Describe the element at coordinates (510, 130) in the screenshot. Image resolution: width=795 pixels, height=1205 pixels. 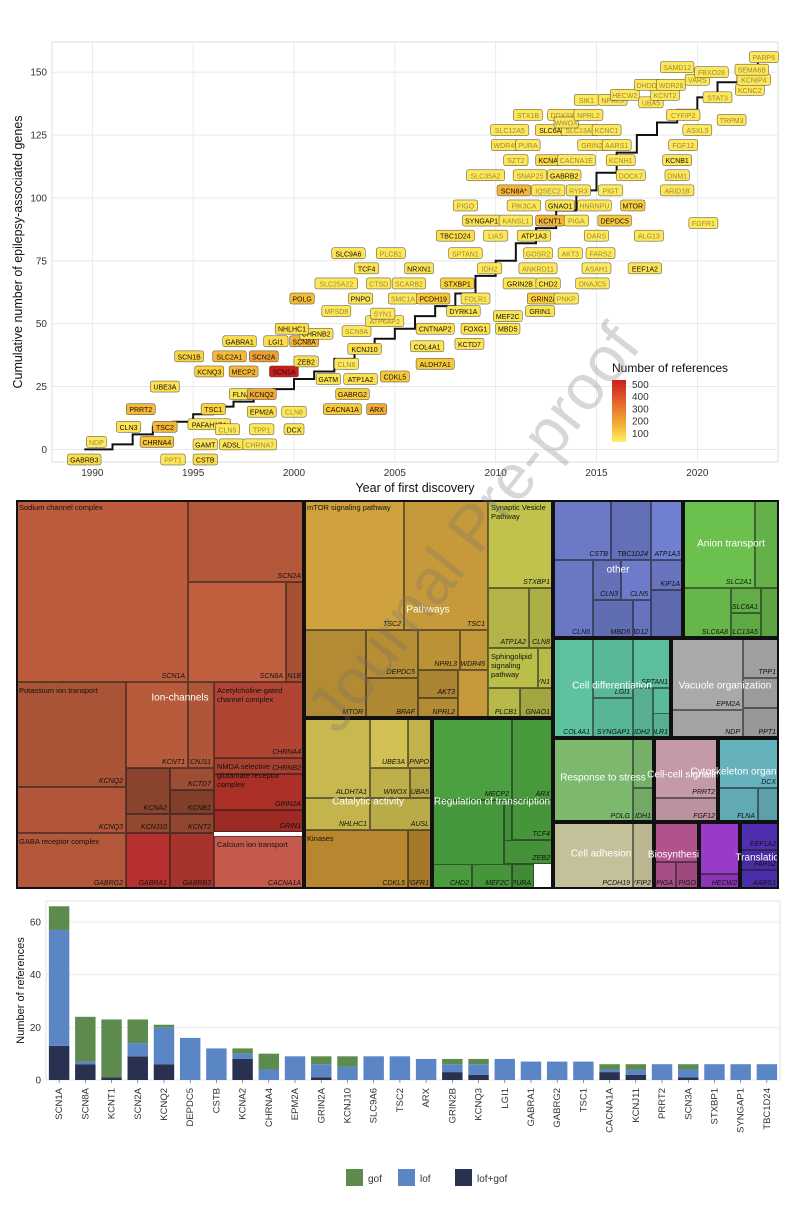
I see `gene-point: SLC12A5` at that location.